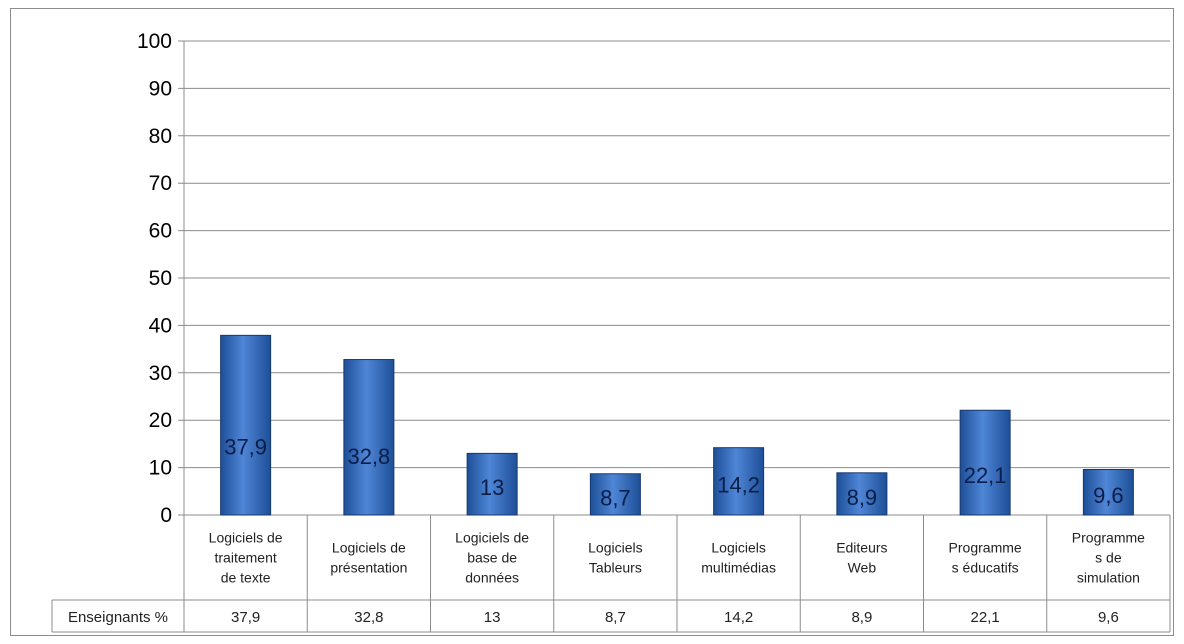  Describe the element at coordinates (160, 278) in the screenshot. I see `y-tick-label: 50` at that location.